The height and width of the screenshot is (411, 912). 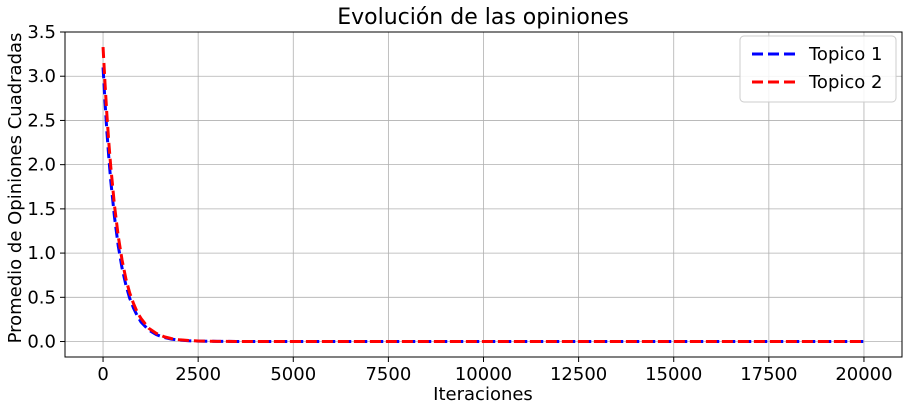 I want to click on x-tick-label: 7500, so click(x=388, y=374).